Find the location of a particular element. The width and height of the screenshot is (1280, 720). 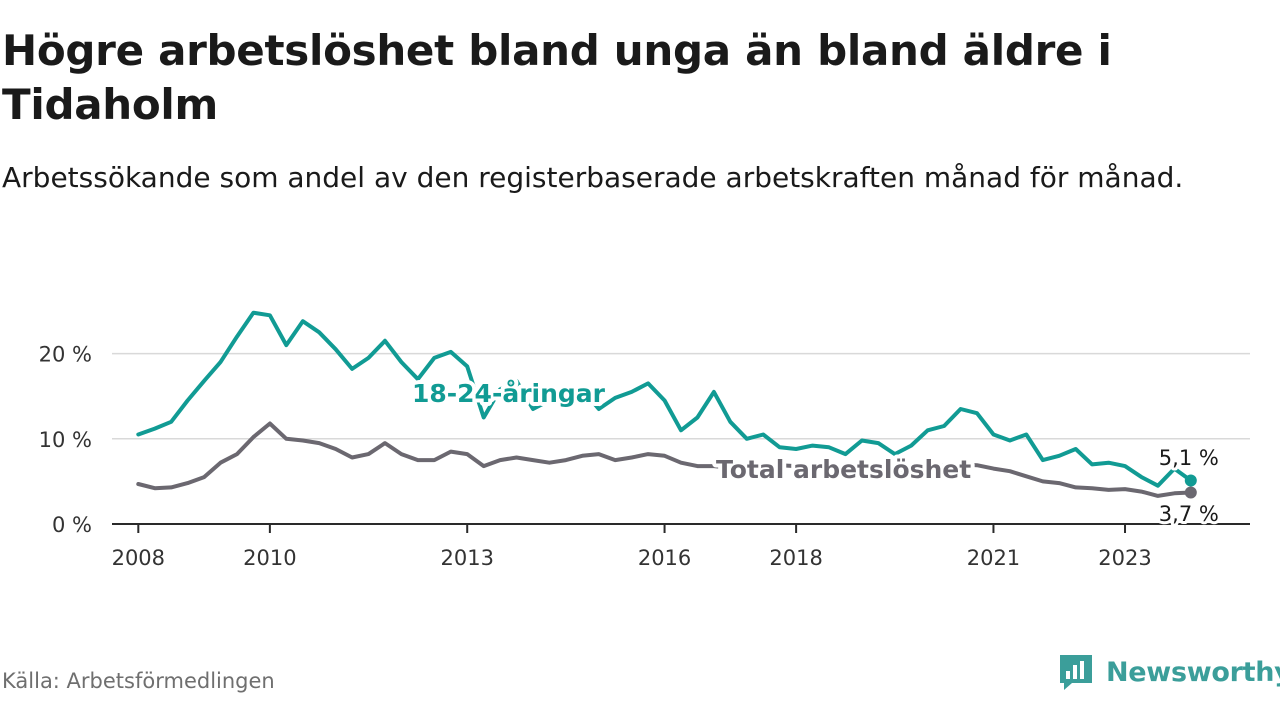

series-label-total: Total arbetslöshet is located at coordinates (843, 469).